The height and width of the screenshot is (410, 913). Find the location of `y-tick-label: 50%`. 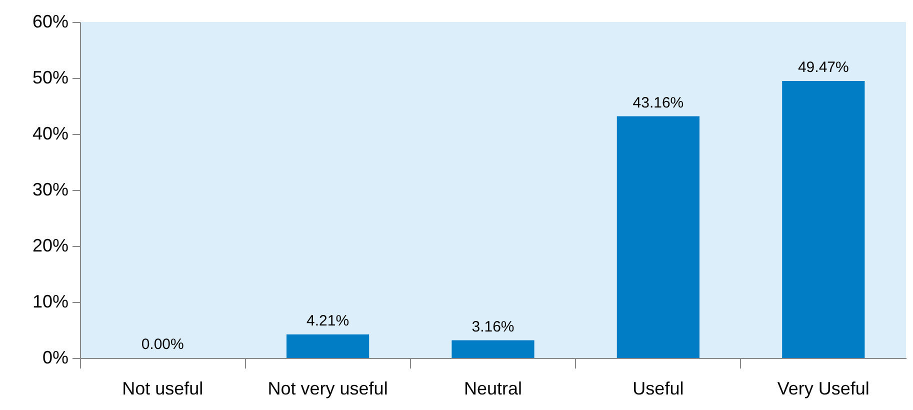

y-tick-label: 50% is located at coordinates (50, 78).